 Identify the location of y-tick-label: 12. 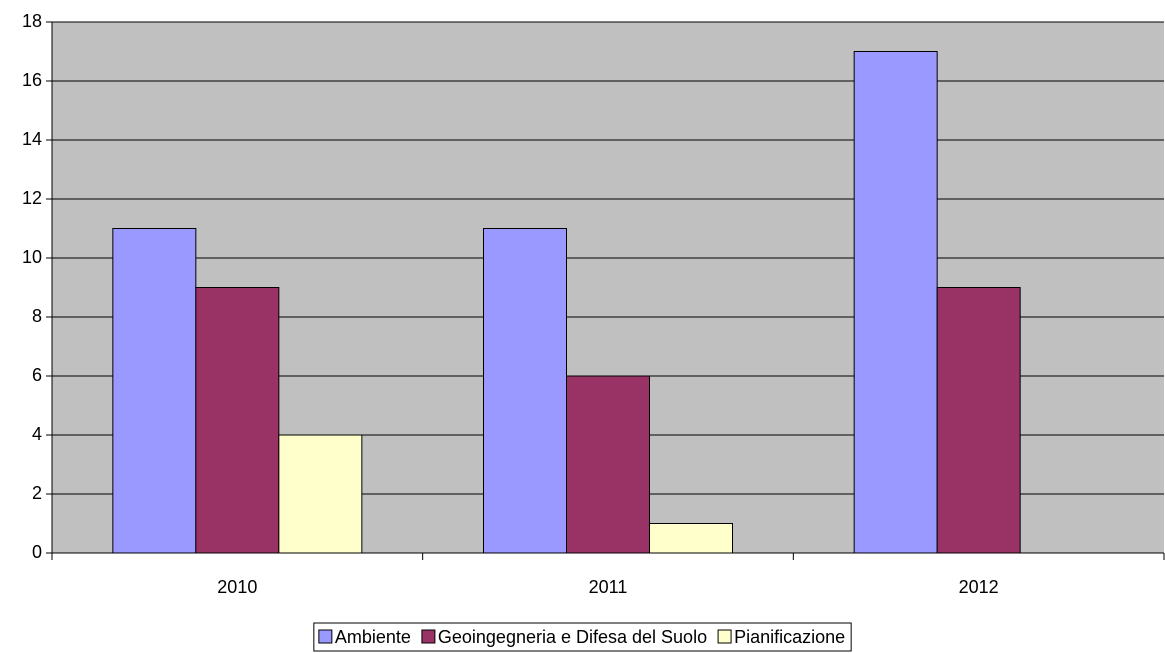
(32, 198).